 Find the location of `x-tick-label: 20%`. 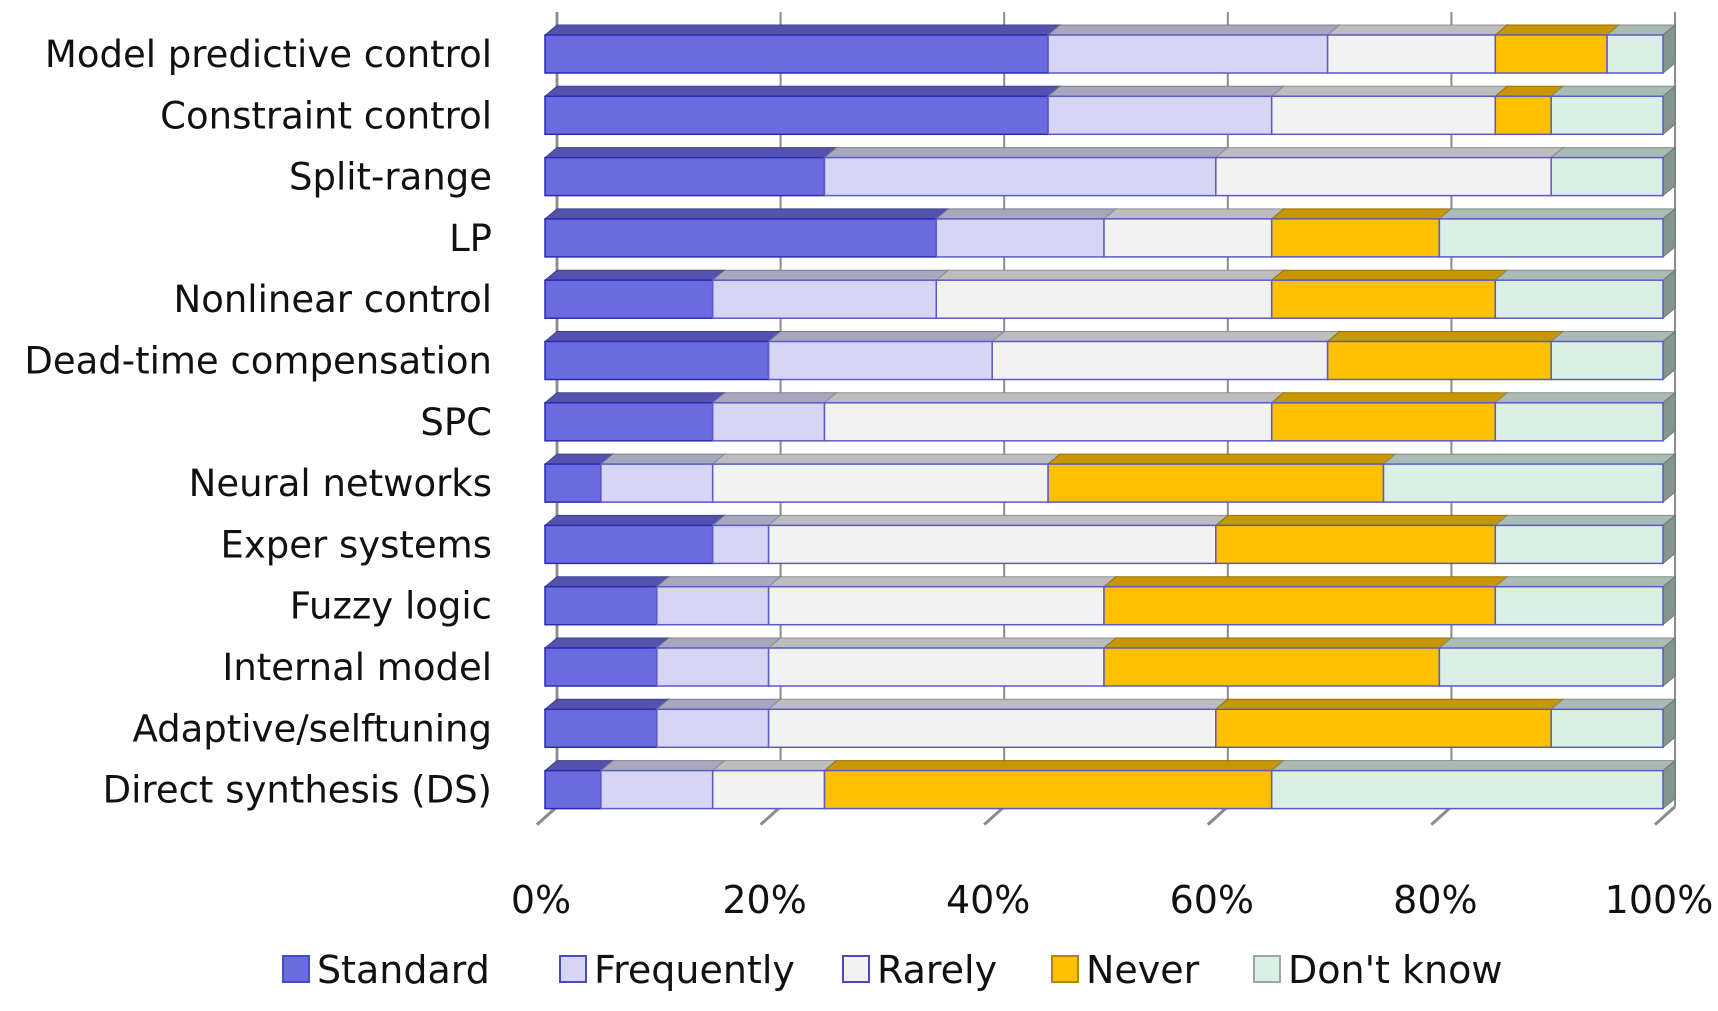

x-tick-label: 20% is located at coordinates (764, 900).